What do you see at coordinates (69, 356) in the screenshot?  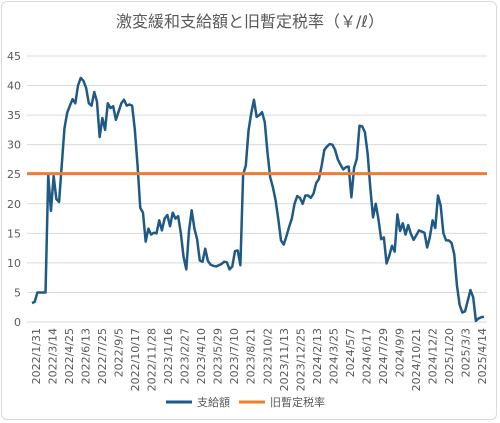 I see `x-tick-label: 2022/4/25` at bounding box center [69, 356].